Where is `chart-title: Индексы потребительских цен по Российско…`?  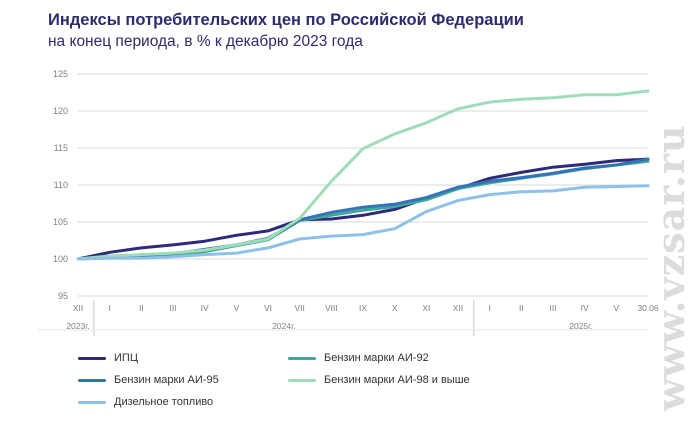
chart-title: Индексы потребительских цен по Российско… is located at coordinates (286, 20).